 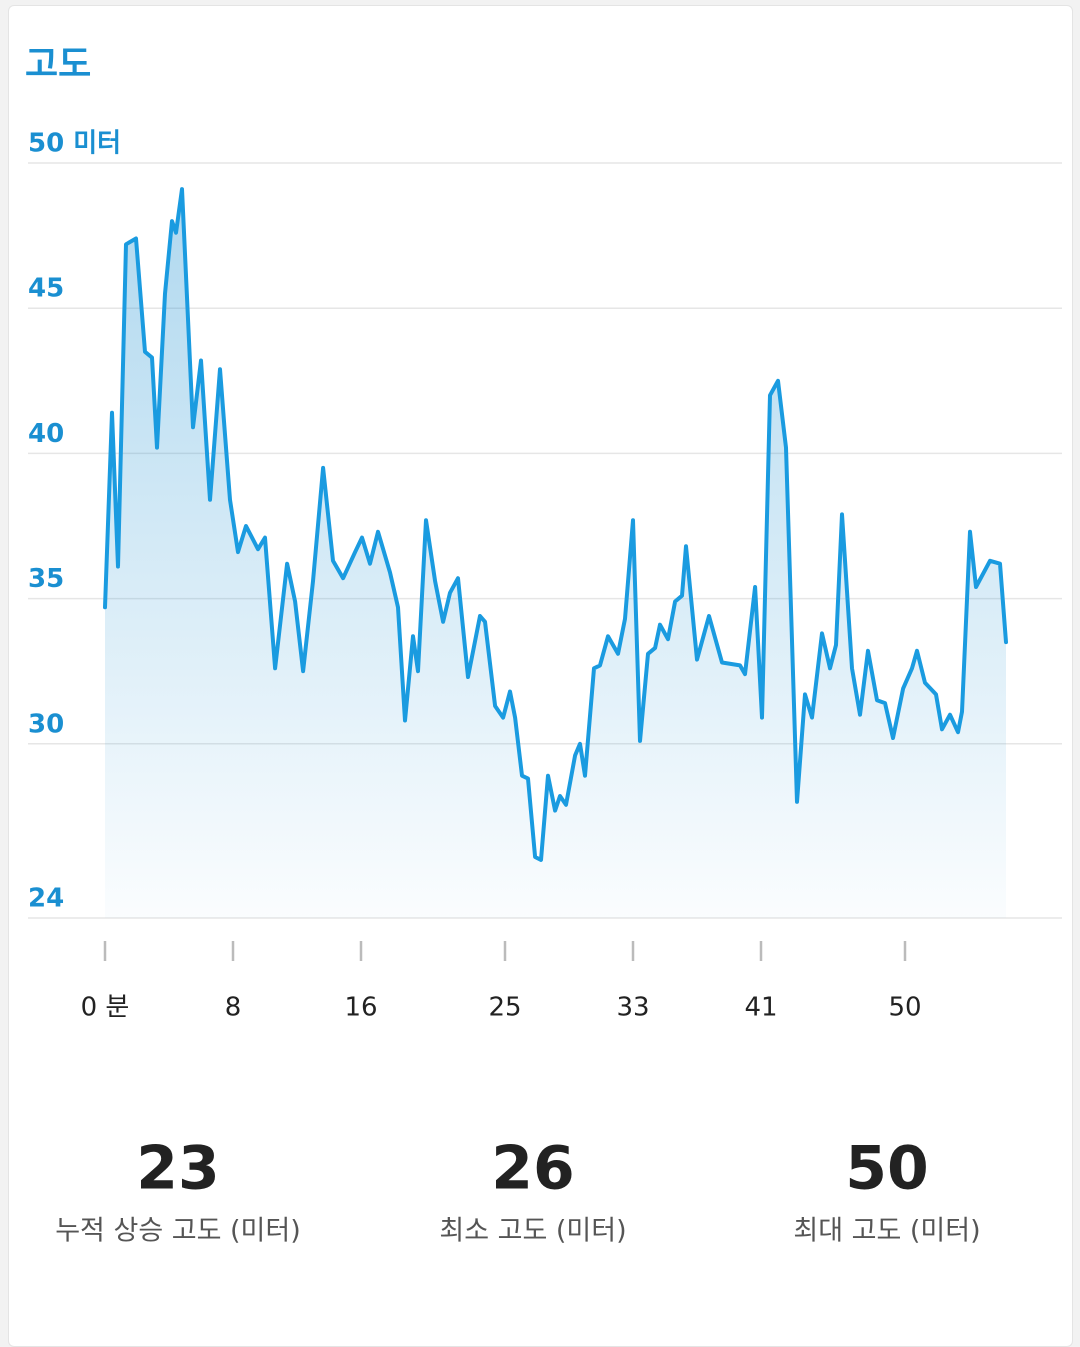 What do you see at coordinates (532, 1231) in the screenshot?
I see `stat-label: 최소 고도 (미터)` at bounding box center [532, 1231].